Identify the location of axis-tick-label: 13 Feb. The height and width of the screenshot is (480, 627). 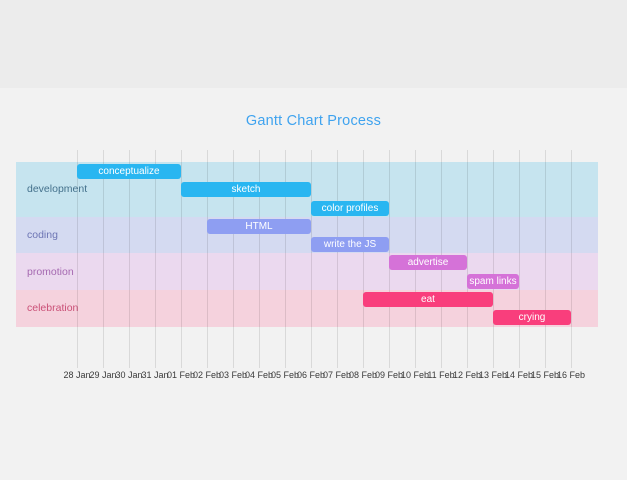
(493, 375).